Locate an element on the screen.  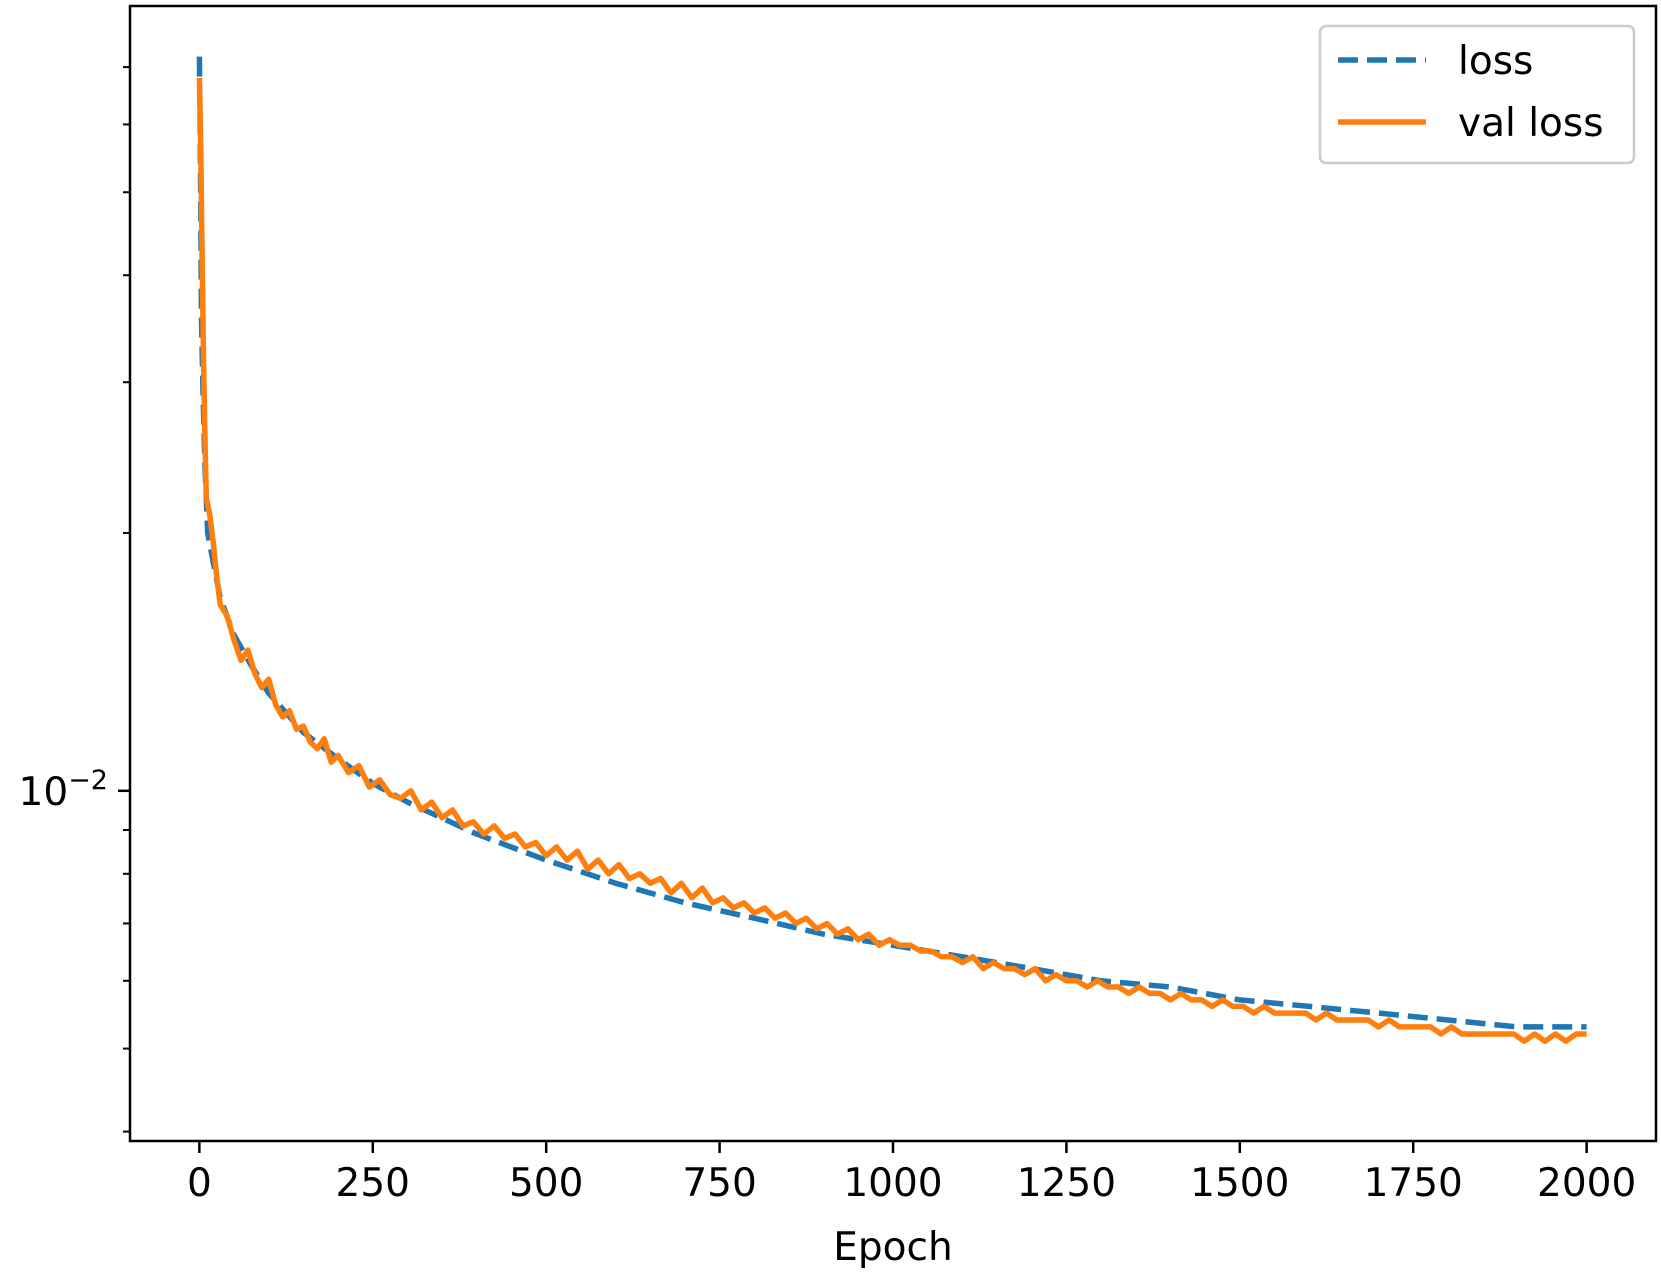
x-axis: 0 250 500 750 1000 1250 1500 1750 2000 is located at coordinates (911, 1173).